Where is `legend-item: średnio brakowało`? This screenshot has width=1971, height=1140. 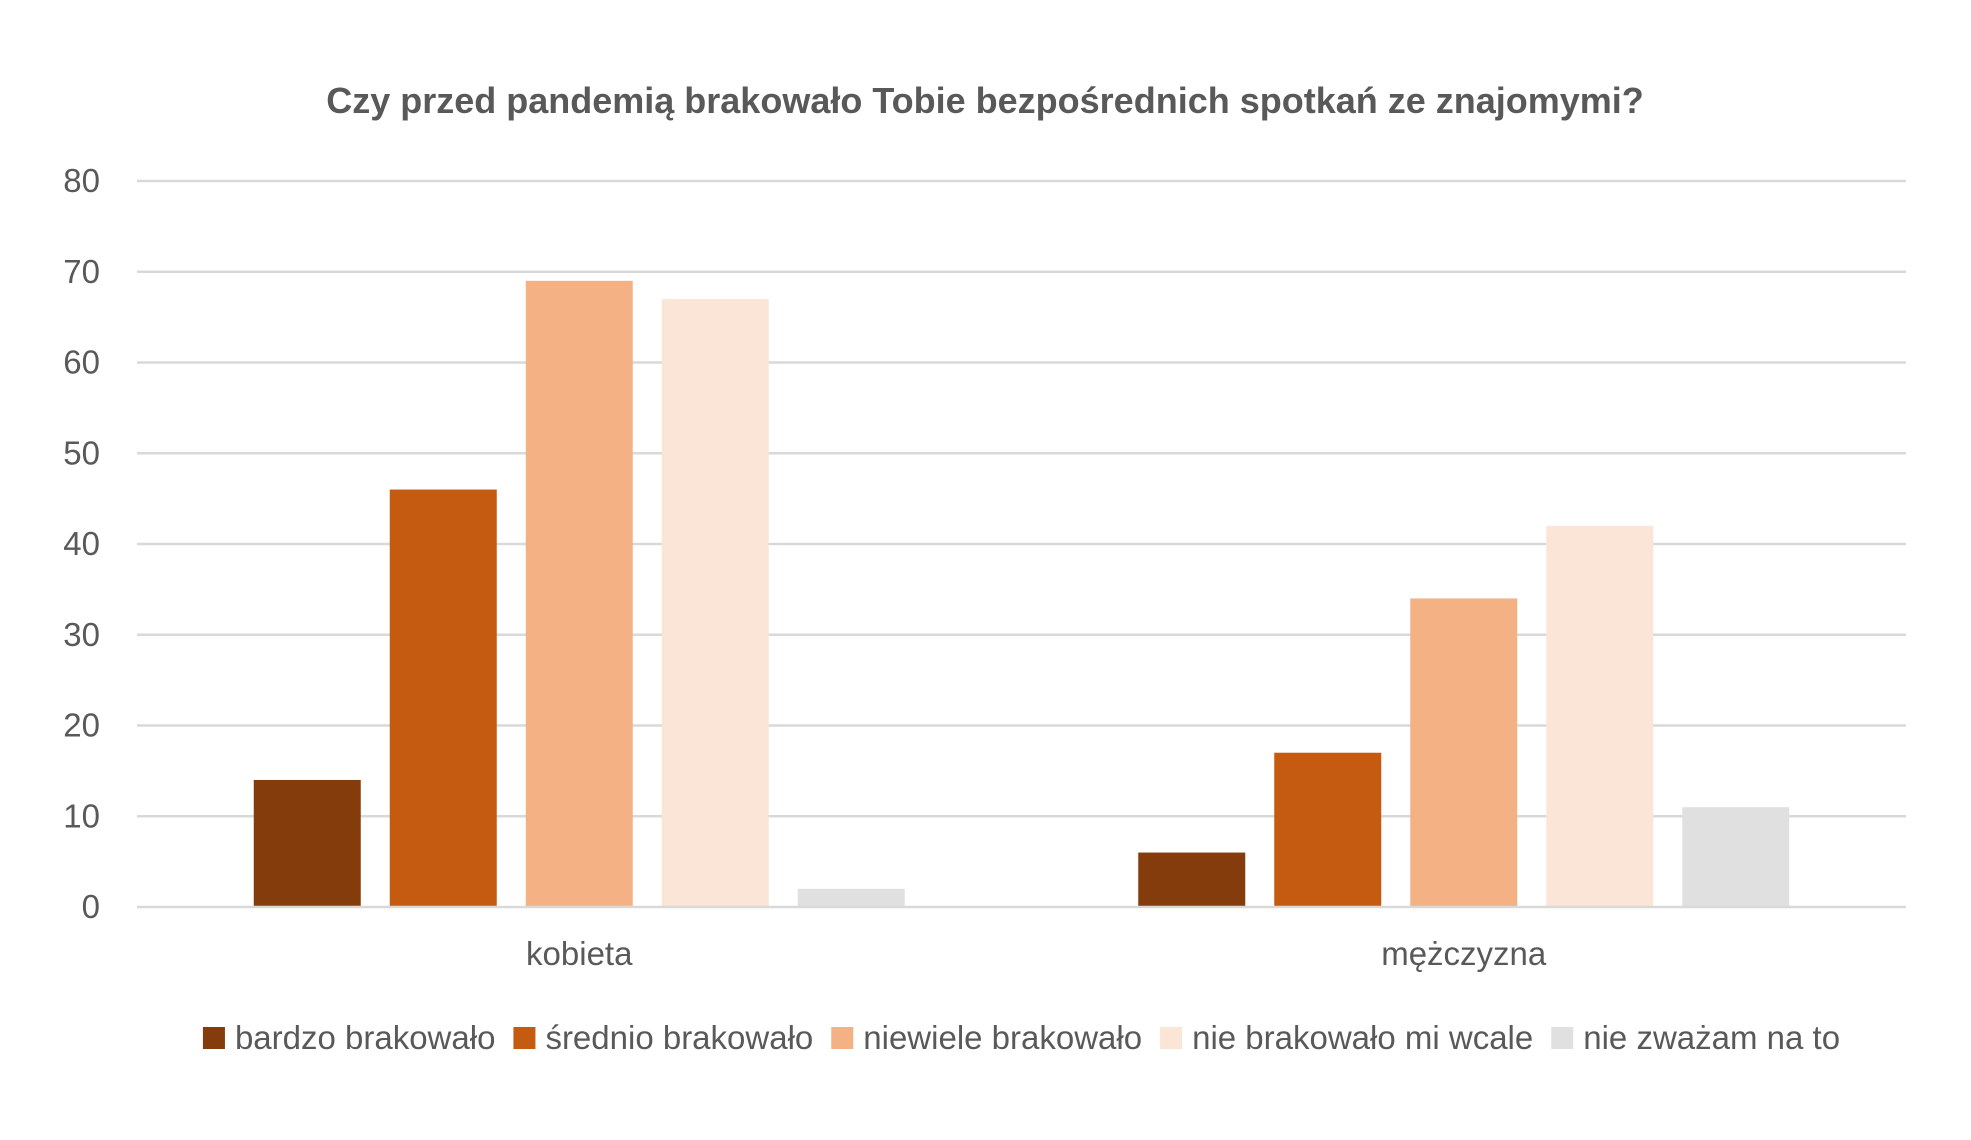 legend-item: średnio brakowało is located at coordinates (663, 1037).